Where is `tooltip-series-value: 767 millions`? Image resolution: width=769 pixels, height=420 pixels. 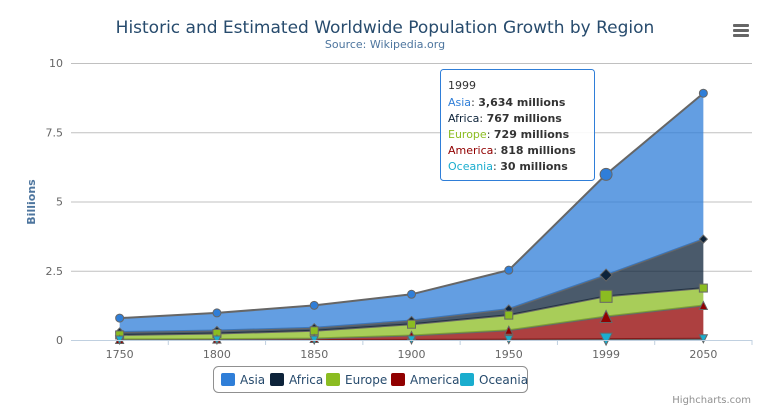
tooltip-series-value: 767 millions is located at coordinates (525, 118).